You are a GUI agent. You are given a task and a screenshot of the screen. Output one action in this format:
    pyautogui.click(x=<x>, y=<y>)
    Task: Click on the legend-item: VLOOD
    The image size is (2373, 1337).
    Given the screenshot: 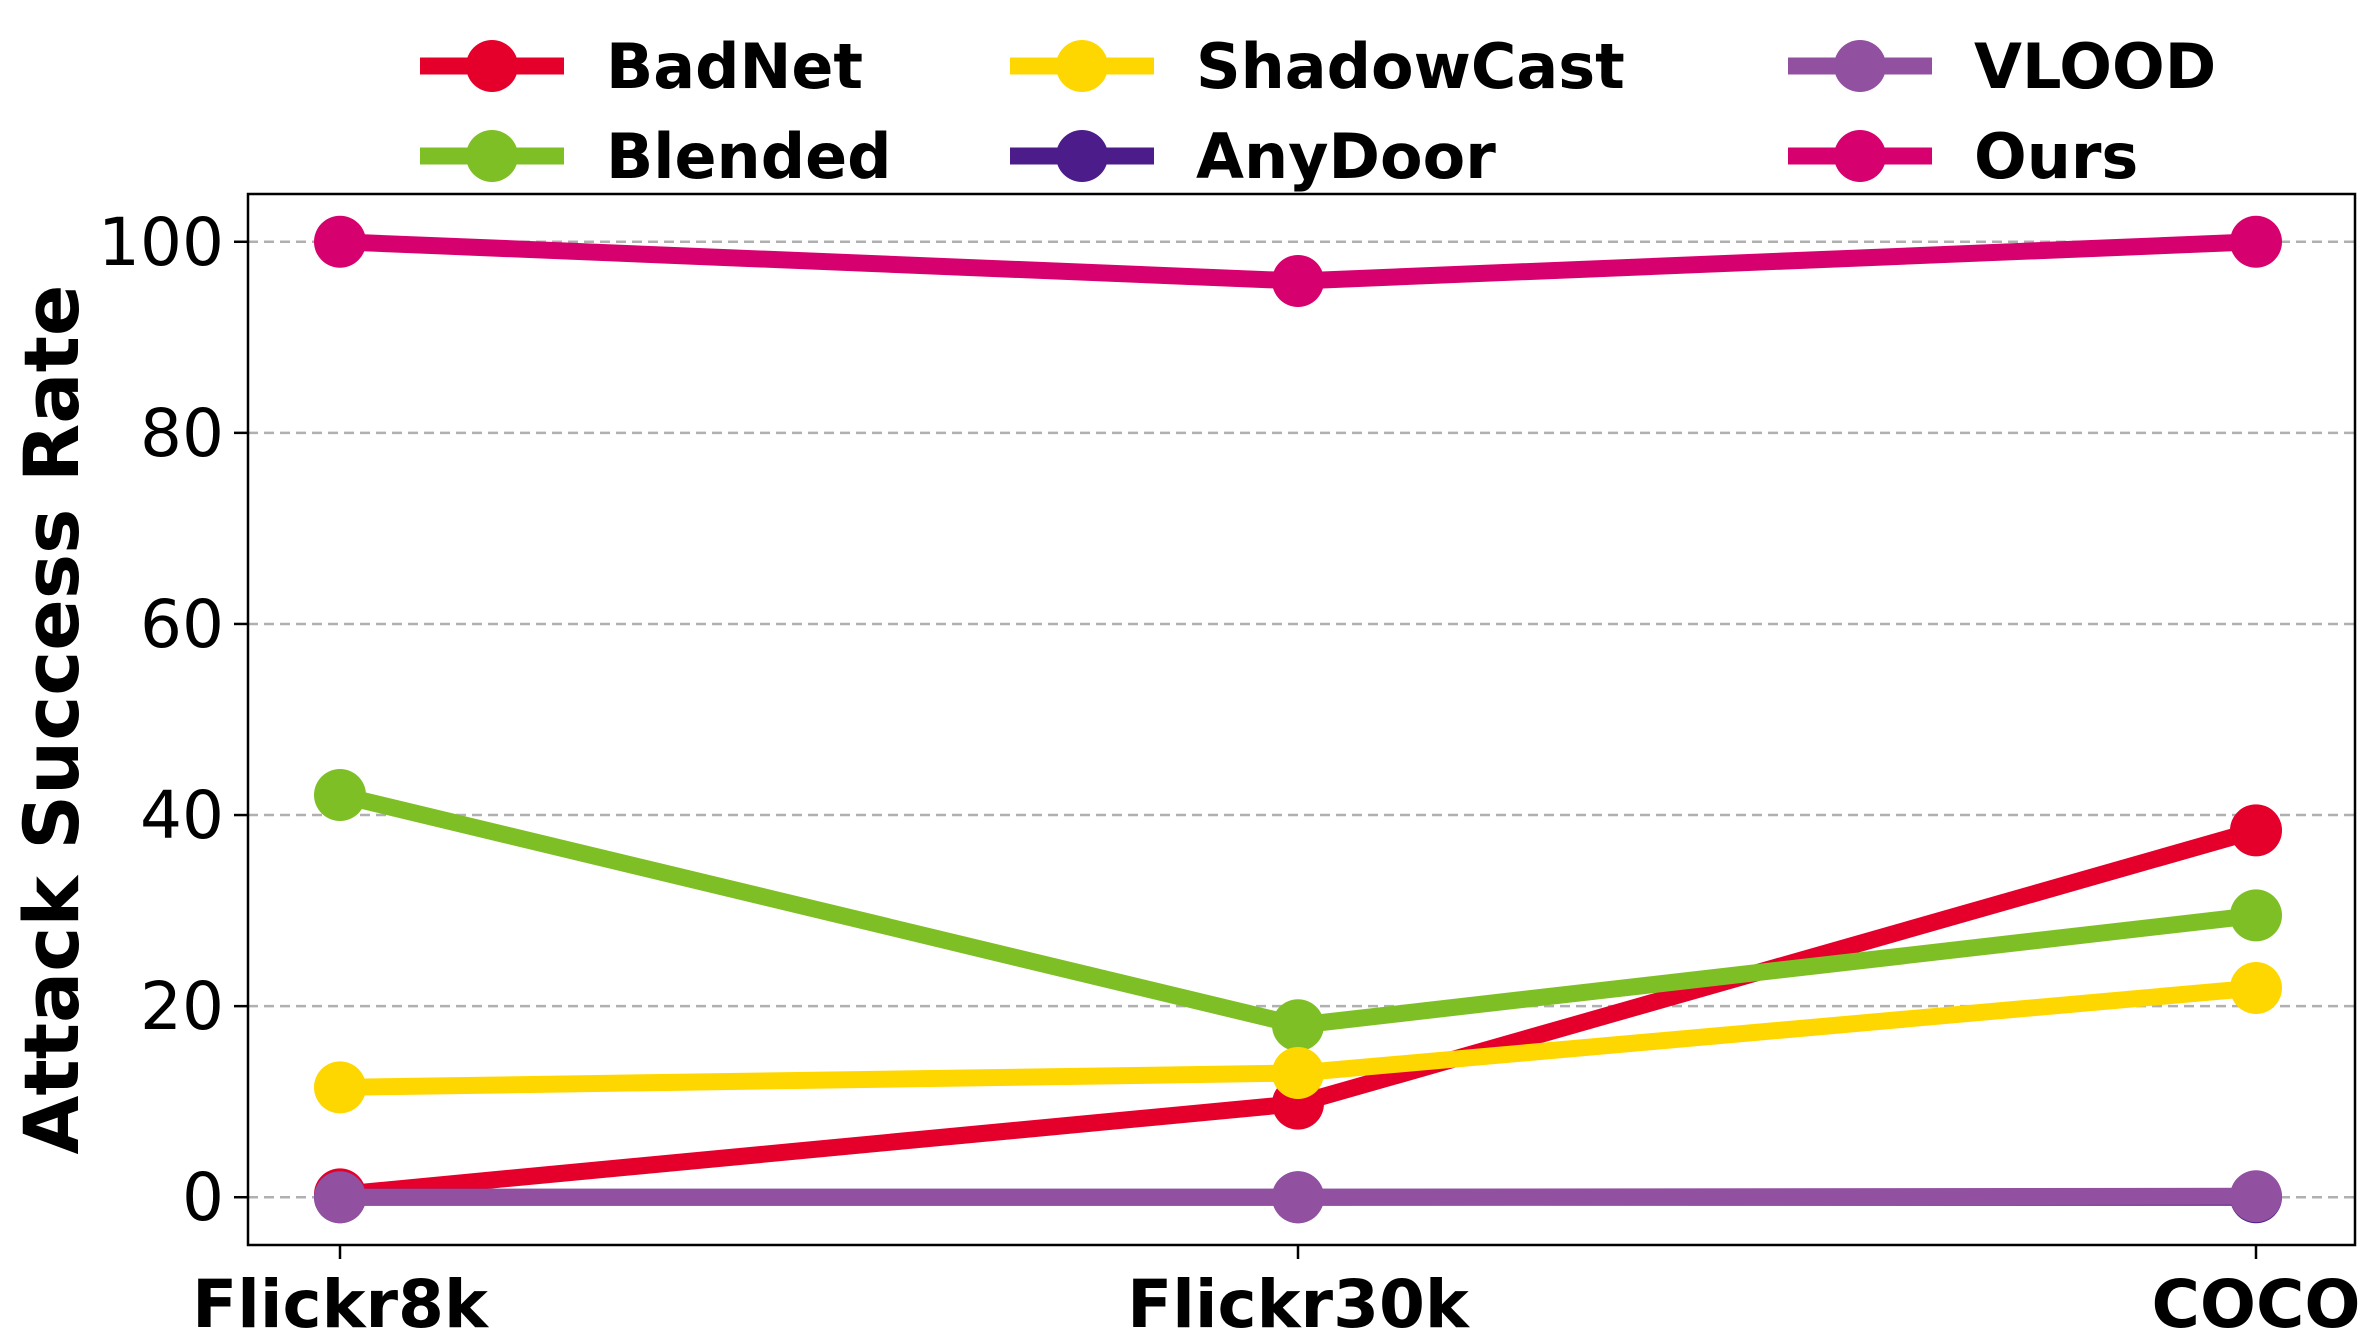 What is the action you would take?
    pyautogui.click(x=2002, y=66)
    